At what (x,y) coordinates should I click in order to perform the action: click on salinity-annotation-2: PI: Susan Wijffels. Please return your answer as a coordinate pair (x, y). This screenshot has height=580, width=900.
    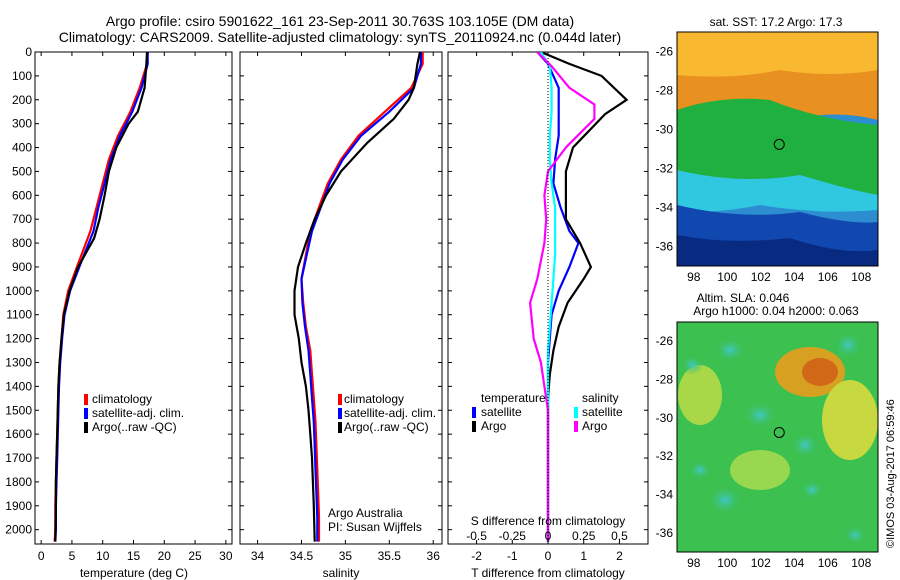
    Looking at the image, I should click on (375, 527).